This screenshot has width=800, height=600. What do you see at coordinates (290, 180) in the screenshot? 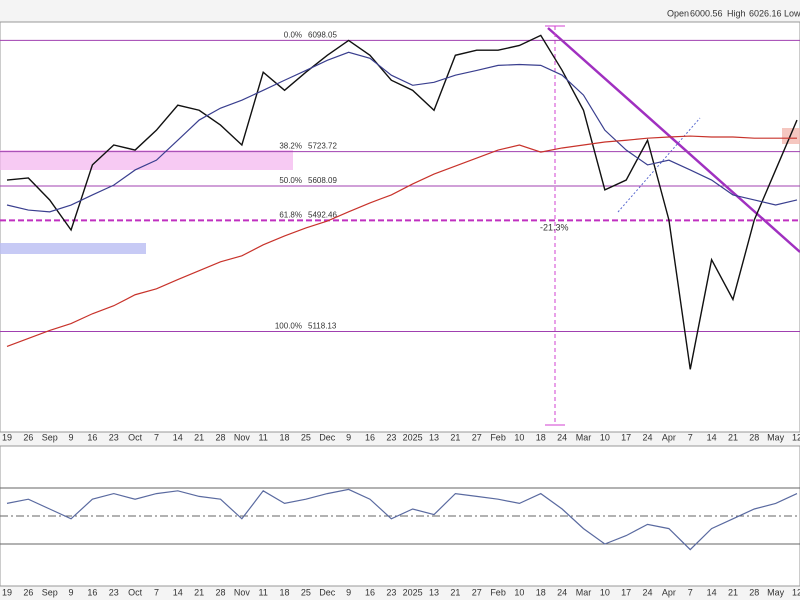
I see `fib-ratio: 50.0%` at bounding box center [290, 180].